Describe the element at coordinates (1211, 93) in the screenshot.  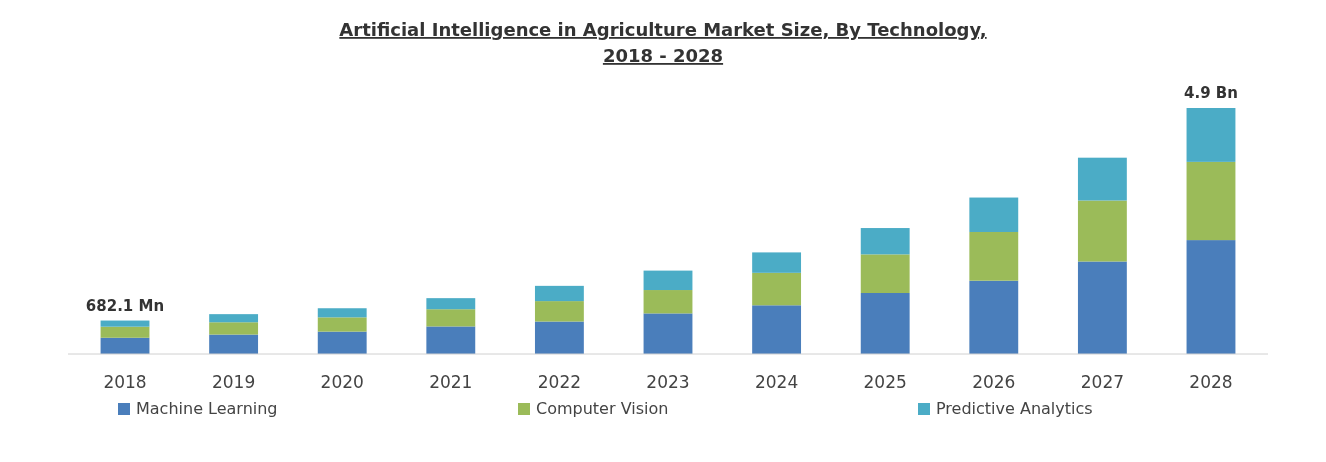
I see `annotation: 4.9 Bn` at that location.